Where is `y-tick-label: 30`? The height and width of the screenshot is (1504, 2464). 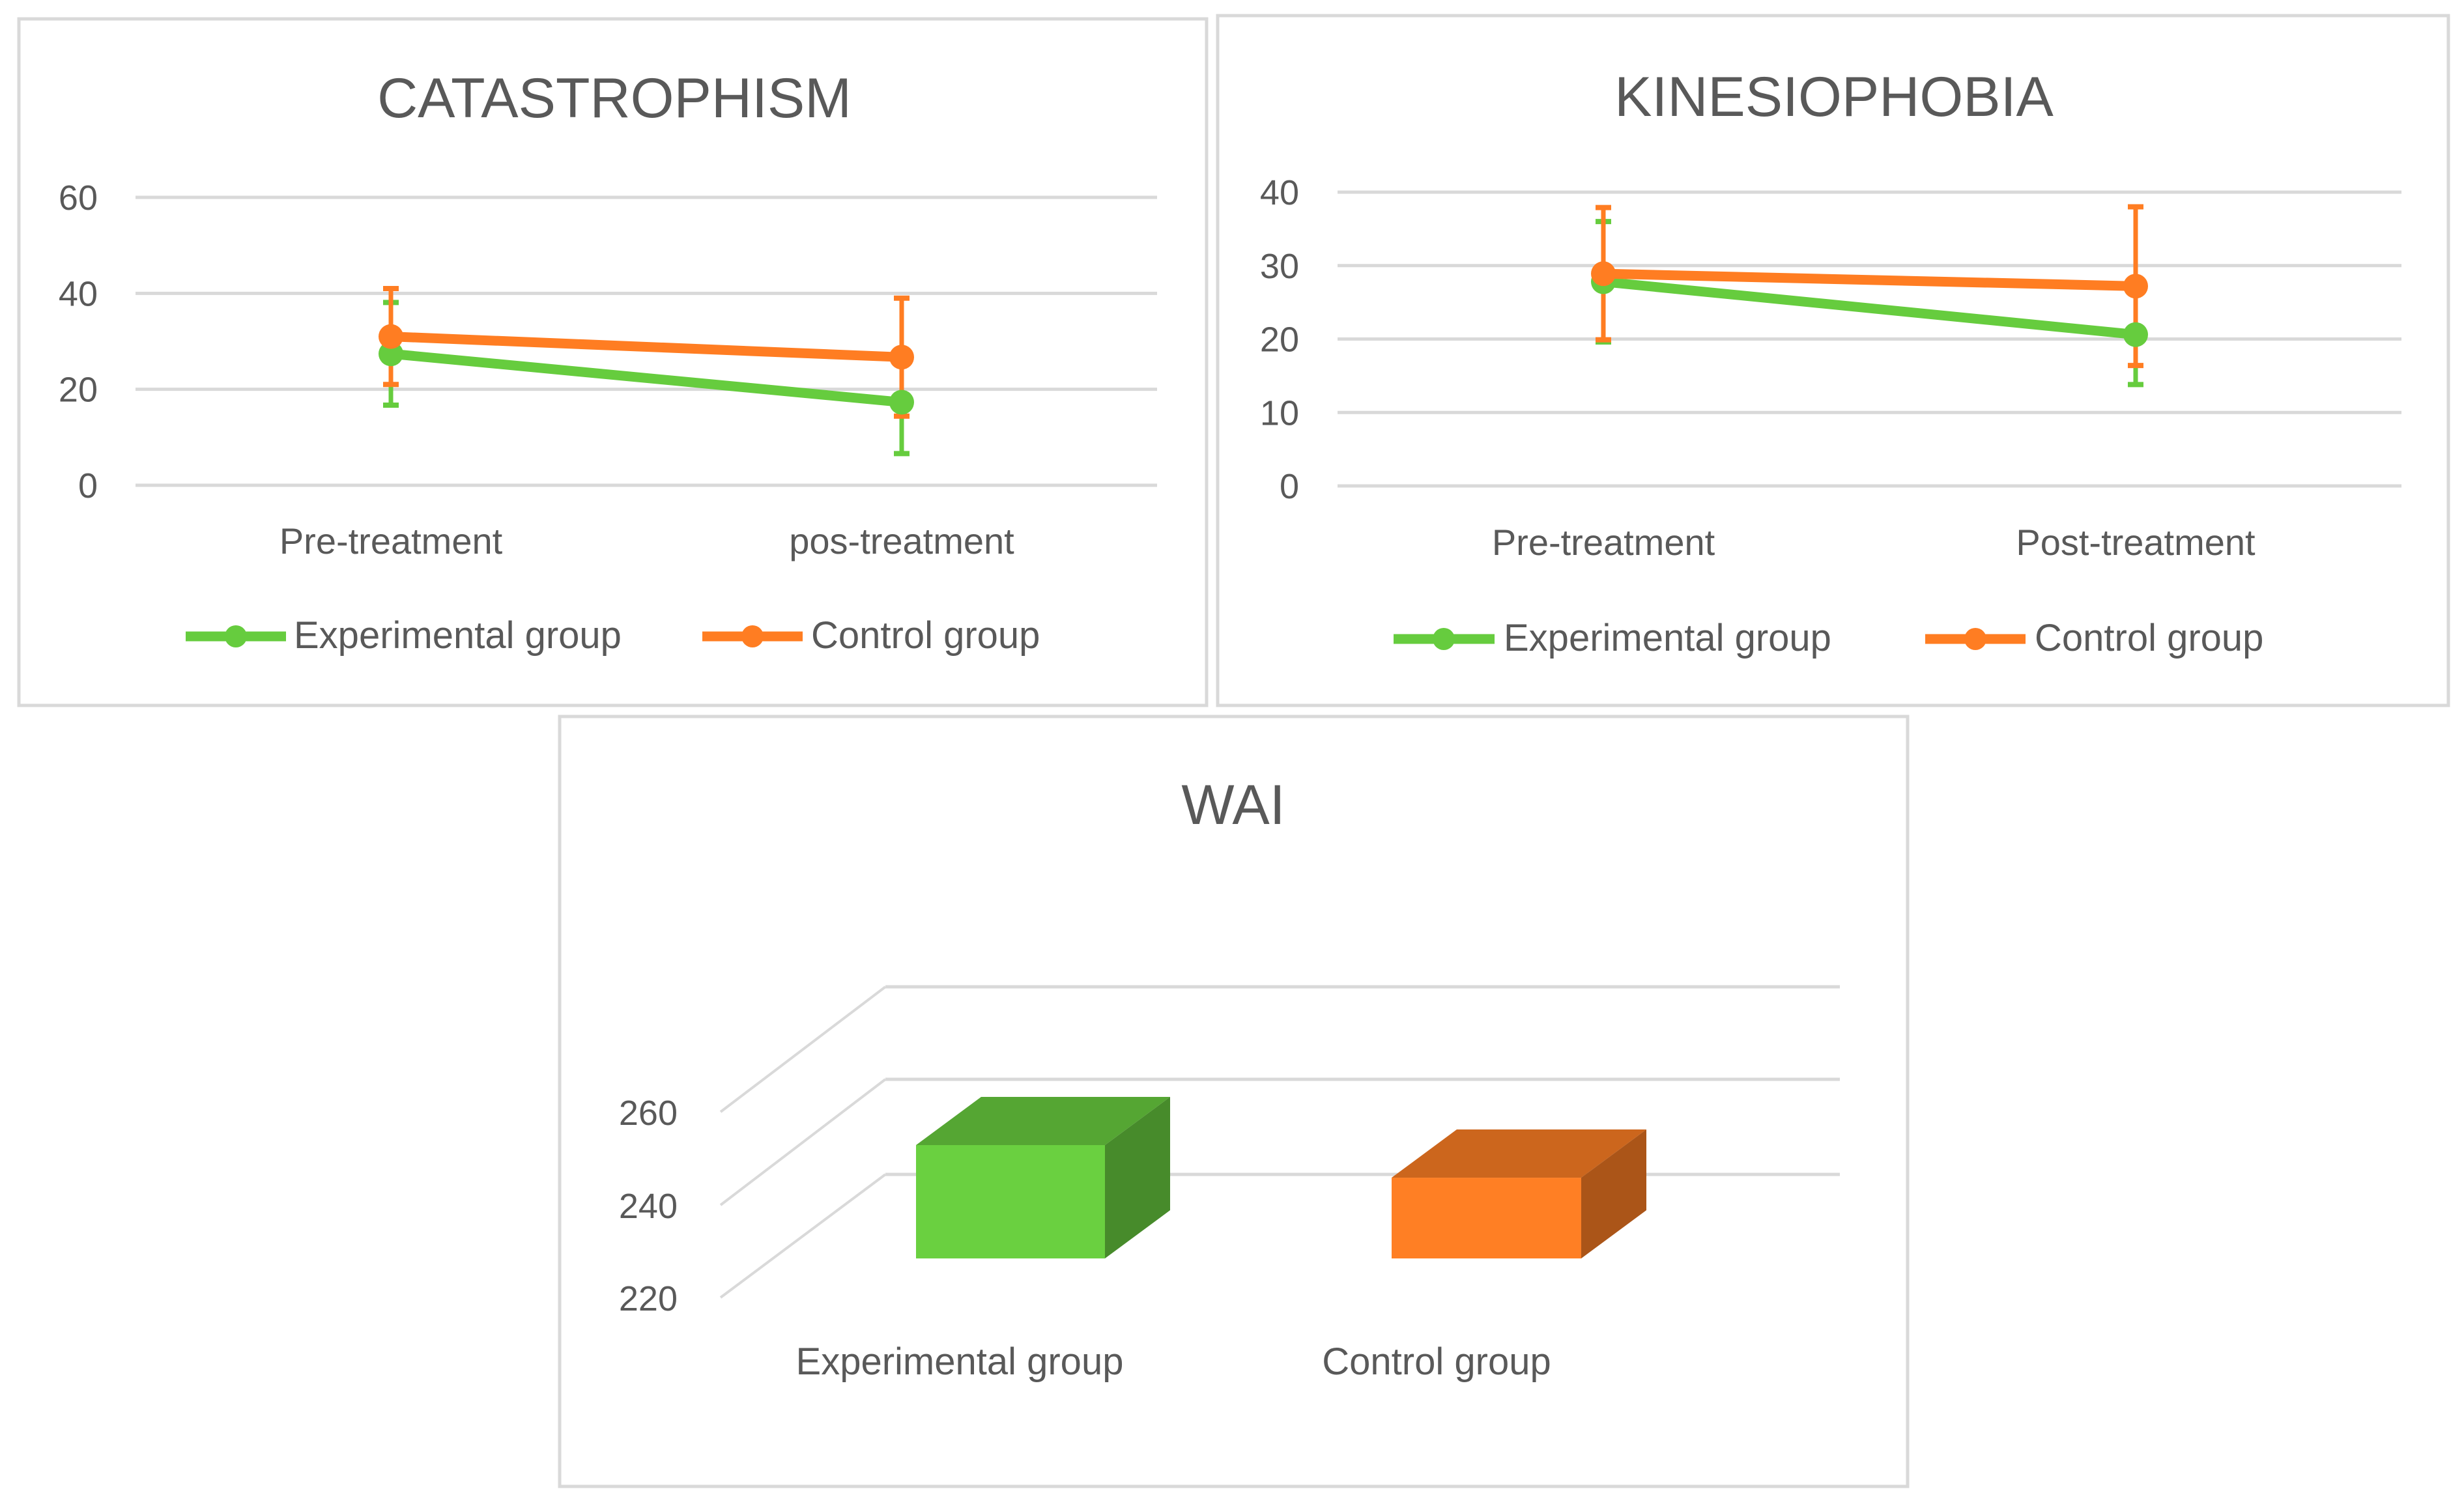
y-tick-label: 30 is located at coordinates (1279, 266).